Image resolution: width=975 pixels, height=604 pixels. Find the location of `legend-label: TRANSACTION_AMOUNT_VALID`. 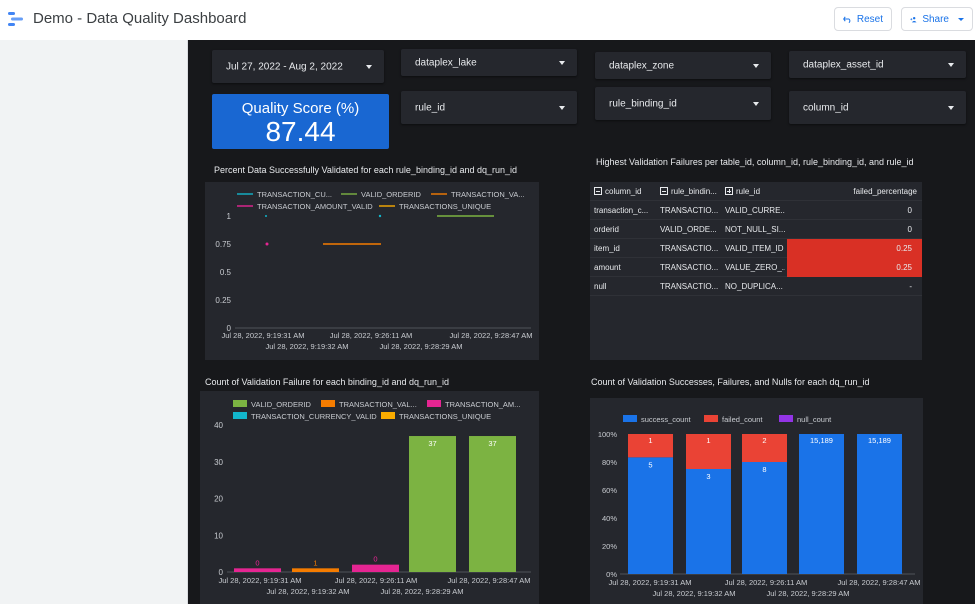

legend-label: TRANSACTION_AMOUNT_VALID is located at coordinates (315, 206).